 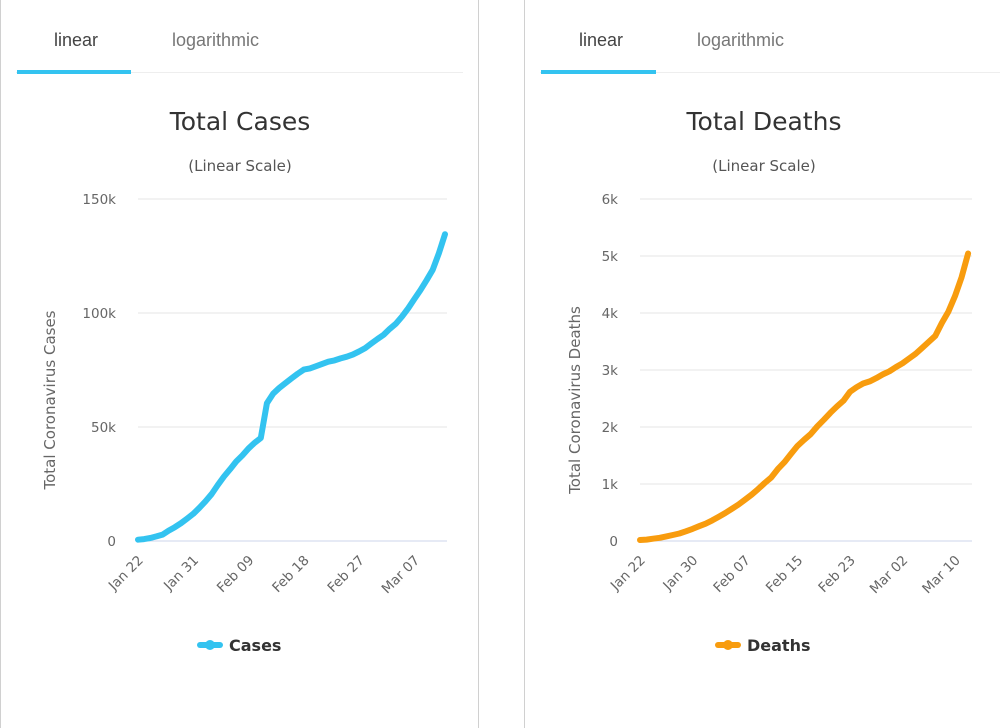 What do you see at coordinates (240, 121) in the screenshot?
I see `chart-title: Total Cases` at bounding box center [240, 121].